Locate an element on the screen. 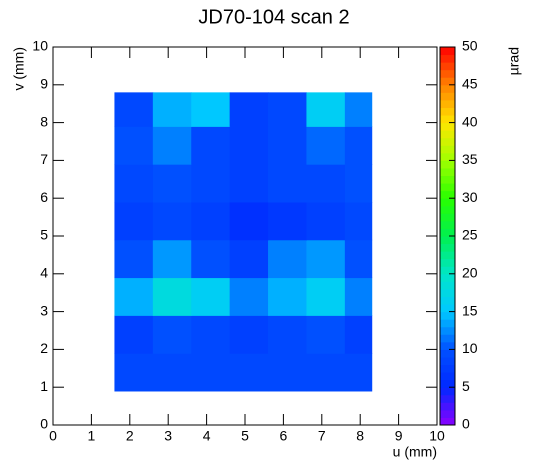  chart-title: JD70-104 scan 2 is located at coordinates (273, 17).